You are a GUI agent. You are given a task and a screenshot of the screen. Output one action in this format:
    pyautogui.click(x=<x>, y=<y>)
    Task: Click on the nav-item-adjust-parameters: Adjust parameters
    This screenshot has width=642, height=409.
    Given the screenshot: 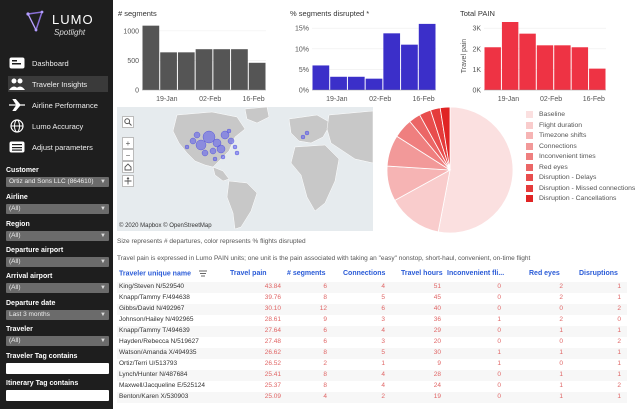 What is the action you would take?
    pyautogui.click(x=58, y=147)
    